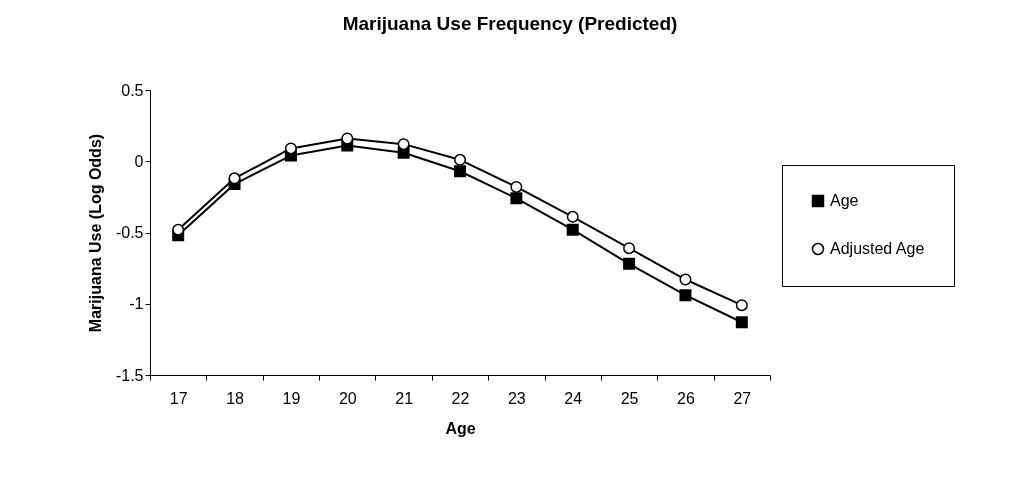 Image resolution: width=1027 pixels, height=491 pixels. I want to click on y-axis-title: Marijuana Use (Log Odds), so click(95, 233).